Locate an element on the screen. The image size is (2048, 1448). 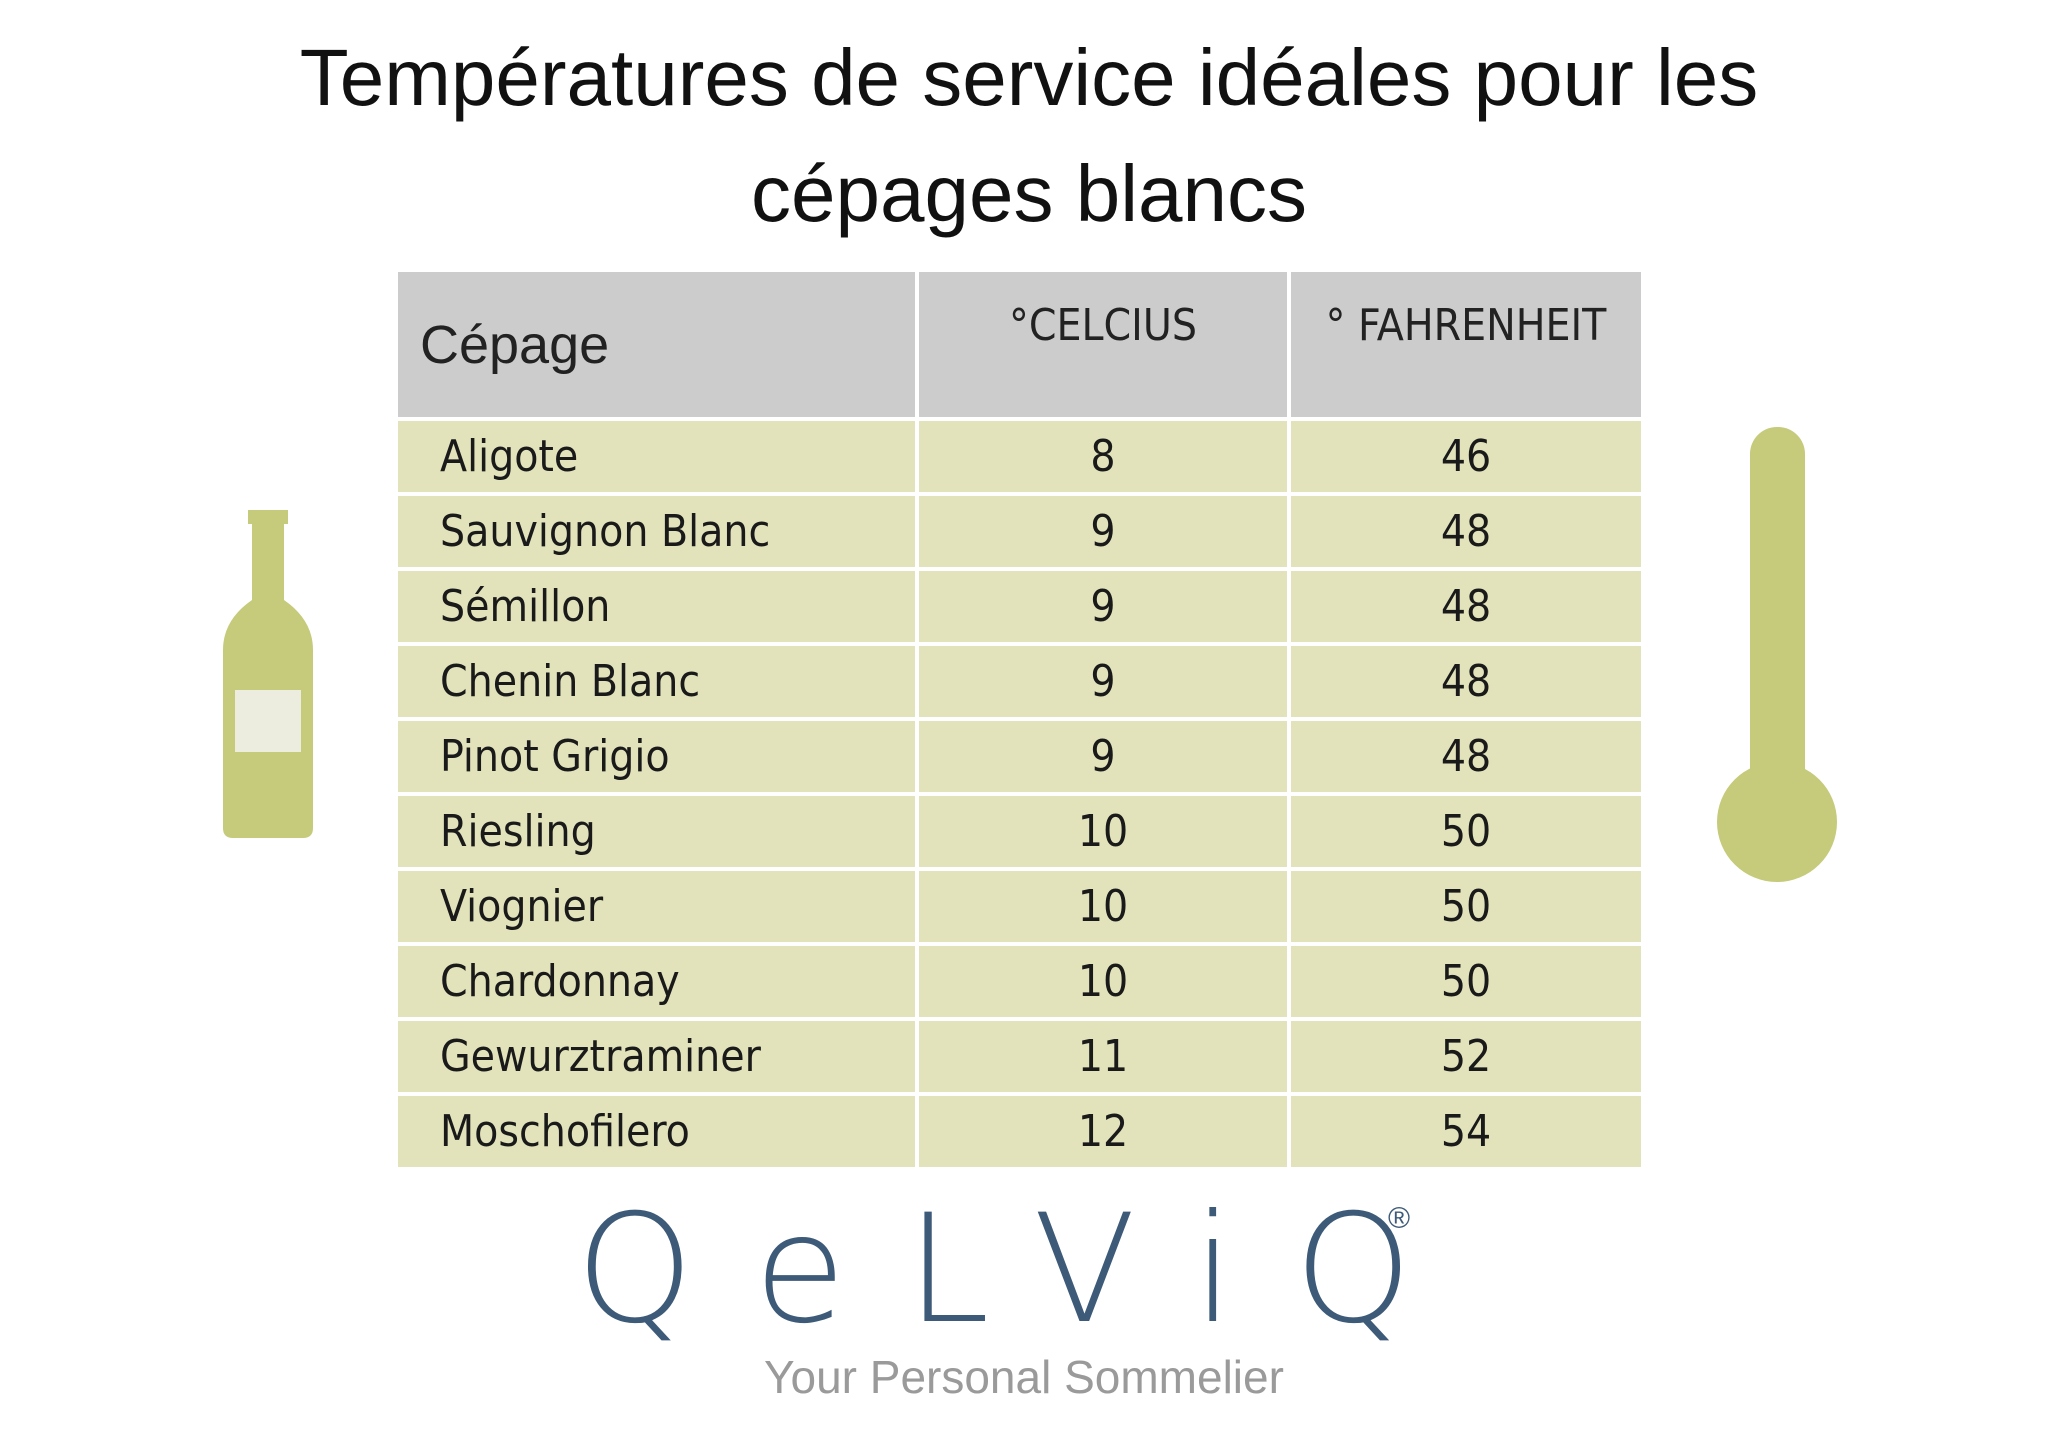
grape-cell: Sémillon is located at coordinates (656, 606).